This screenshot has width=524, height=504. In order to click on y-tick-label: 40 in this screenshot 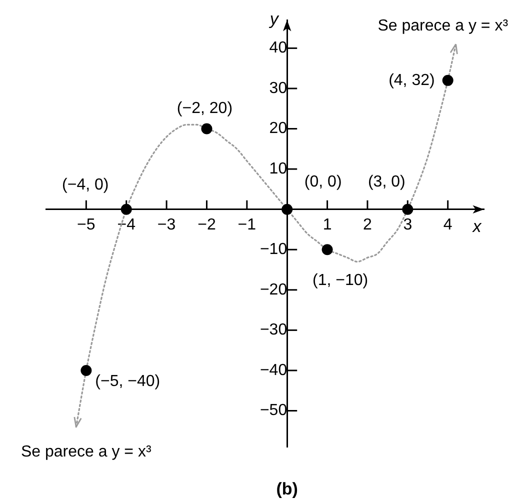, I will do `click(278, 48)`.